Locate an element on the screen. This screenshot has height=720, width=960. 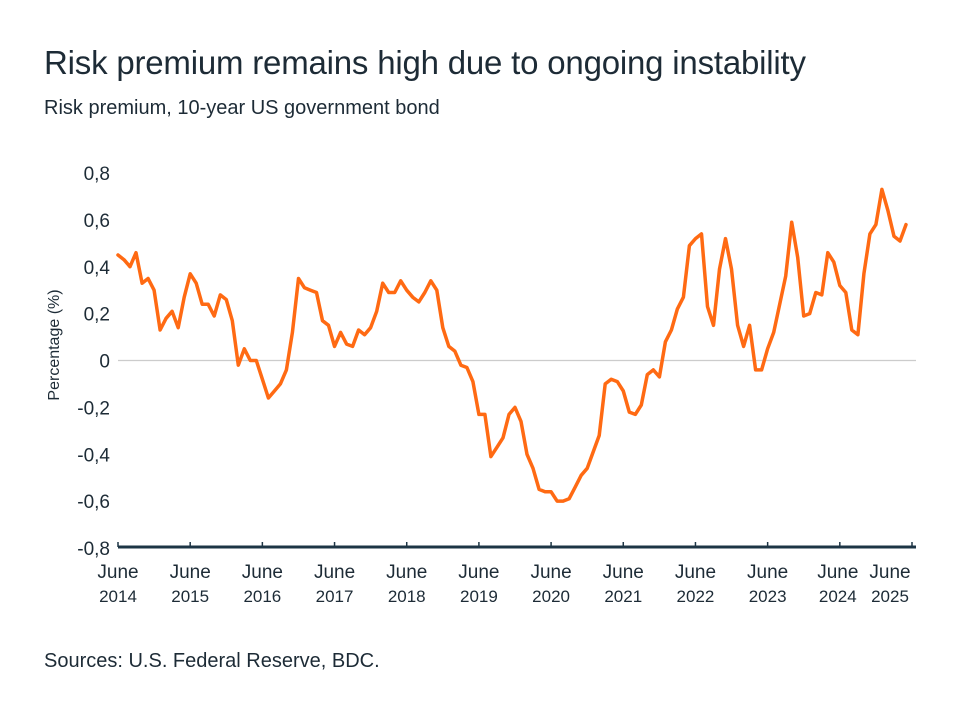
y-axis-title: Percentage (%) is located at coordinates (54, 344).